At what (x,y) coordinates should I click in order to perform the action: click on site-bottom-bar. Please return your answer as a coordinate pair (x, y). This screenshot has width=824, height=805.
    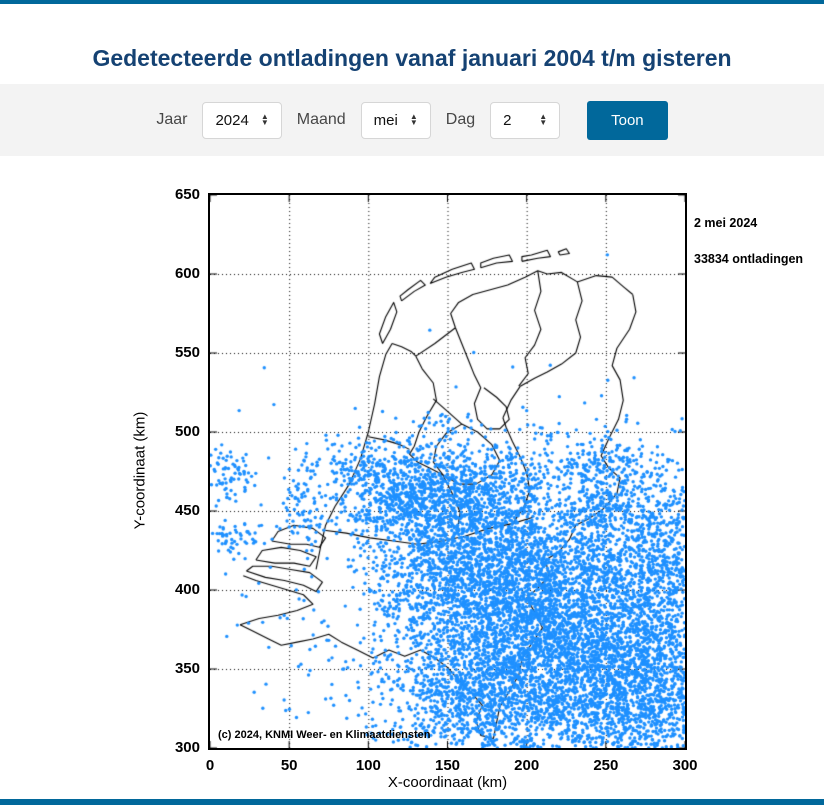
    Looking at the image, I should click on (412, 802).